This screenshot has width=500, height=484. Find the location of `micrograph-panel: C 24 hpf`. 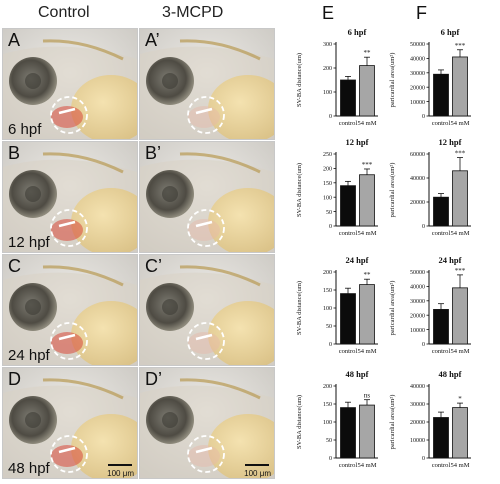

micrograph-panel: C 24 hpf is located at coordinates (70, 310).